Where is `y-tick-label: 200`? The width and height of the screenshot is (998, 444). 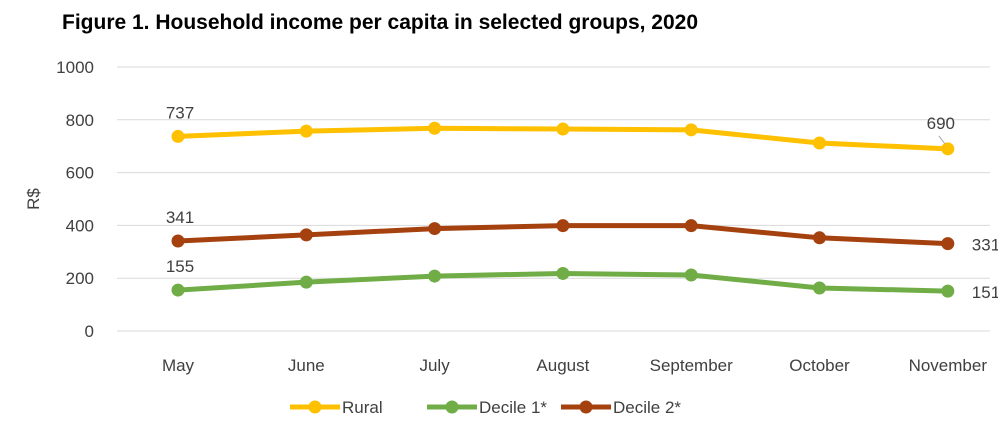
y-tick-label: 200 is located at coordinates (80, 278).